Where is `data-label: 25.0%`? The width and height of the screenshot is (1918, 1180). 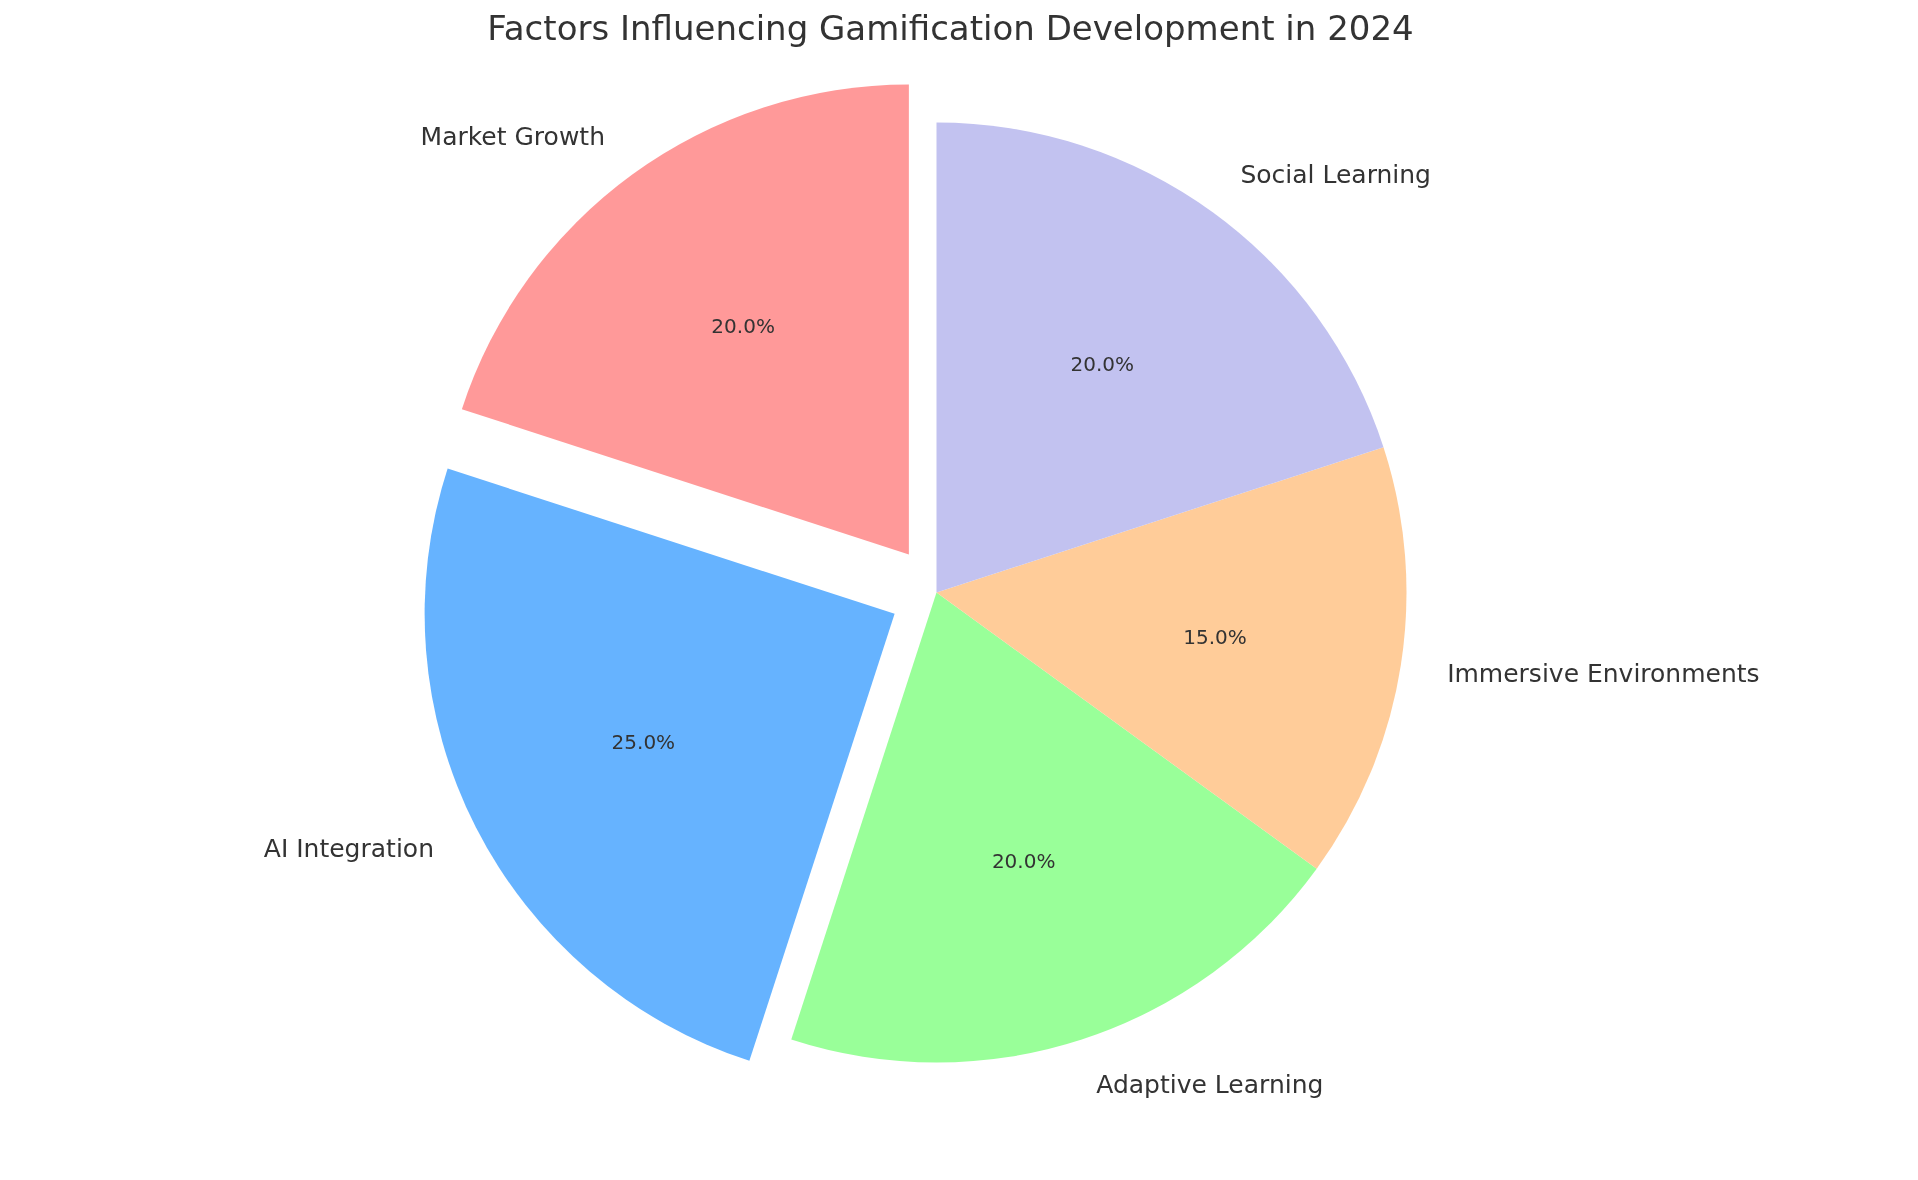 data-label: 25.0% is located at coordinates (643, 741).